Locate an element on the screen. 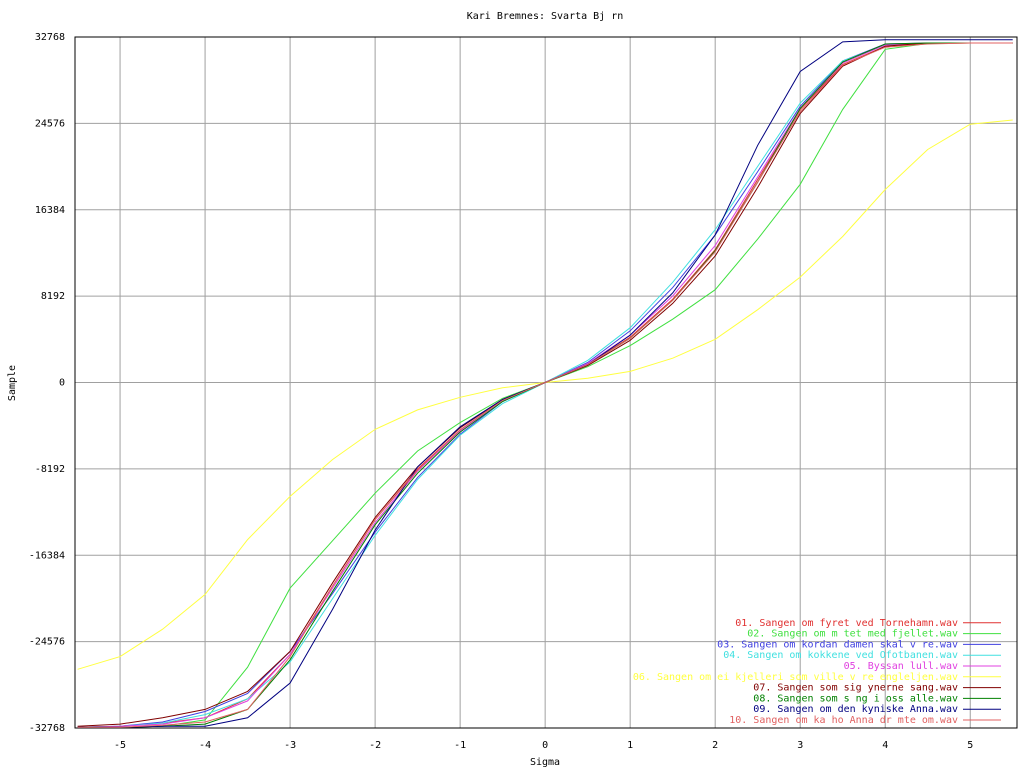 The width and height of the screenshot is (1024, 768). legend-label: 09. Sangen om den kyniske Anna.wav is located at coordinates (855, 709).